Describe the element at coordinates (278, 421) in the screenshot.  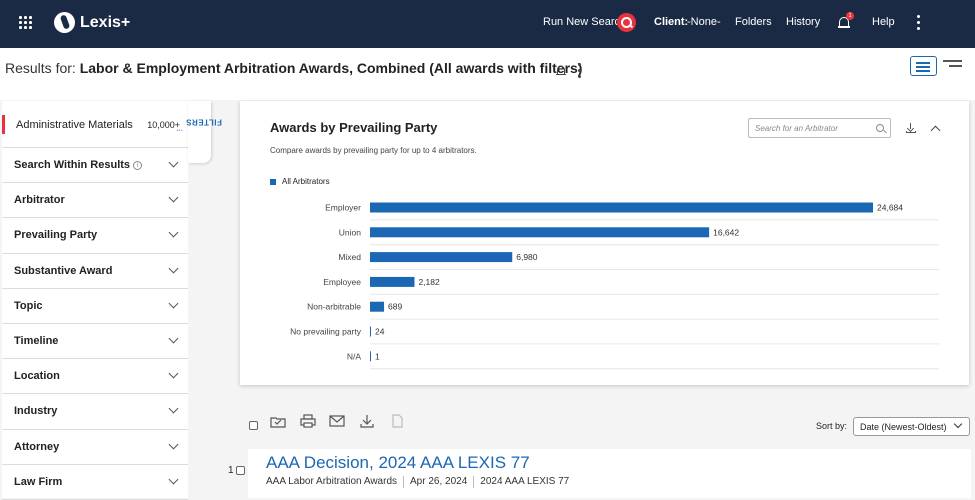
I see `add-to-folder-icon` at that location.